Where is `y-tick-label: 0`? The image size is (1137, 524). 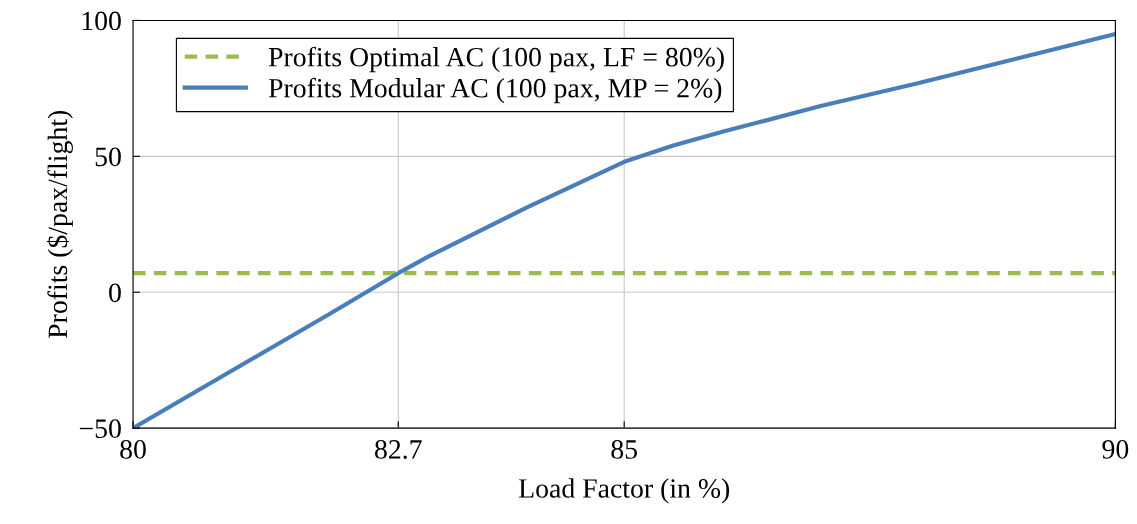 y-tick-label: 0 is located at coordinates (115, 293).